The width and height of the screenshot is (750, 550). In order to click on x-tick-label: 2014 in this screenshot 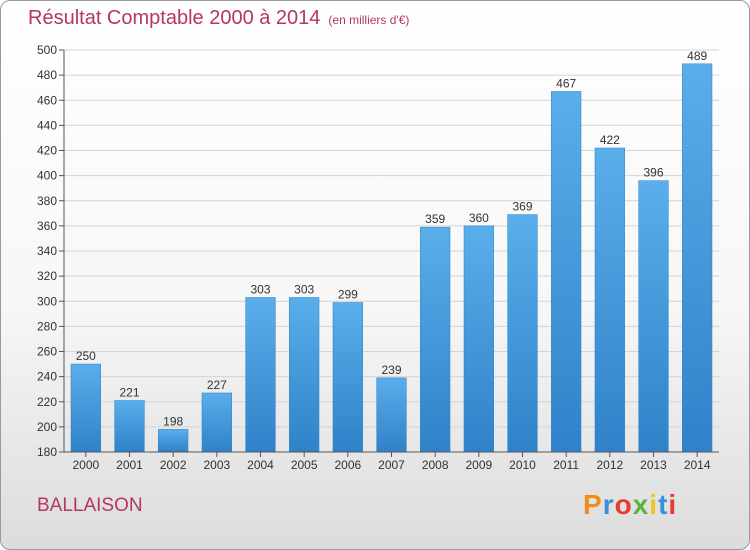, I will do `click(697, 465)`.